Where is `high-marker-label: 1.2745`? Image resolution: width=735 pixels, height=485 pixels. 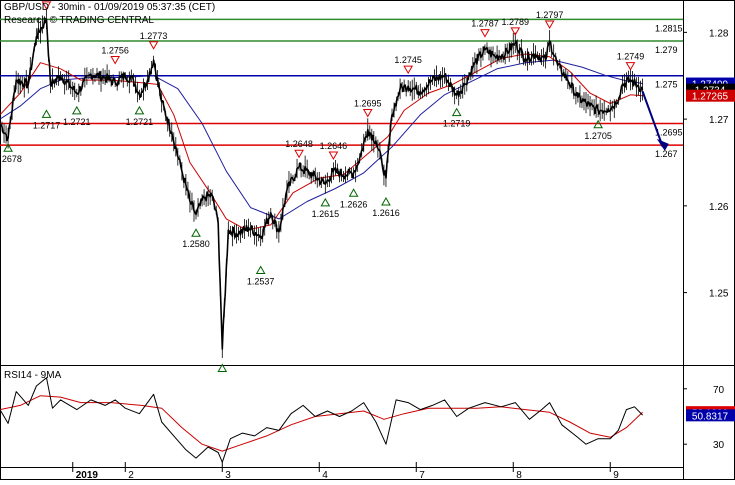
high-marker-label: 1.2745 is located at coordinates (408, 60).